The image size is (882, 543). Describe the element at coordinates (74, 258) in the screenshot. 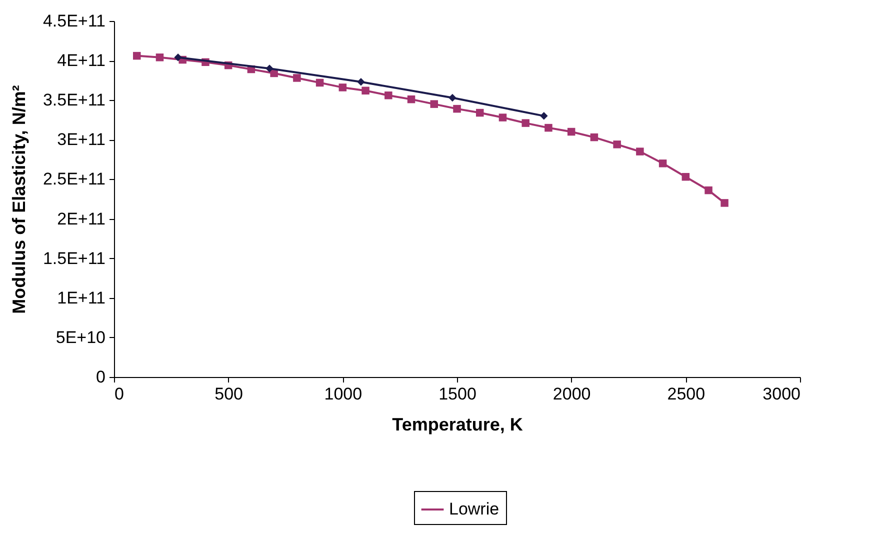

I see `y-tick-label: 1.5E+11` at that location.